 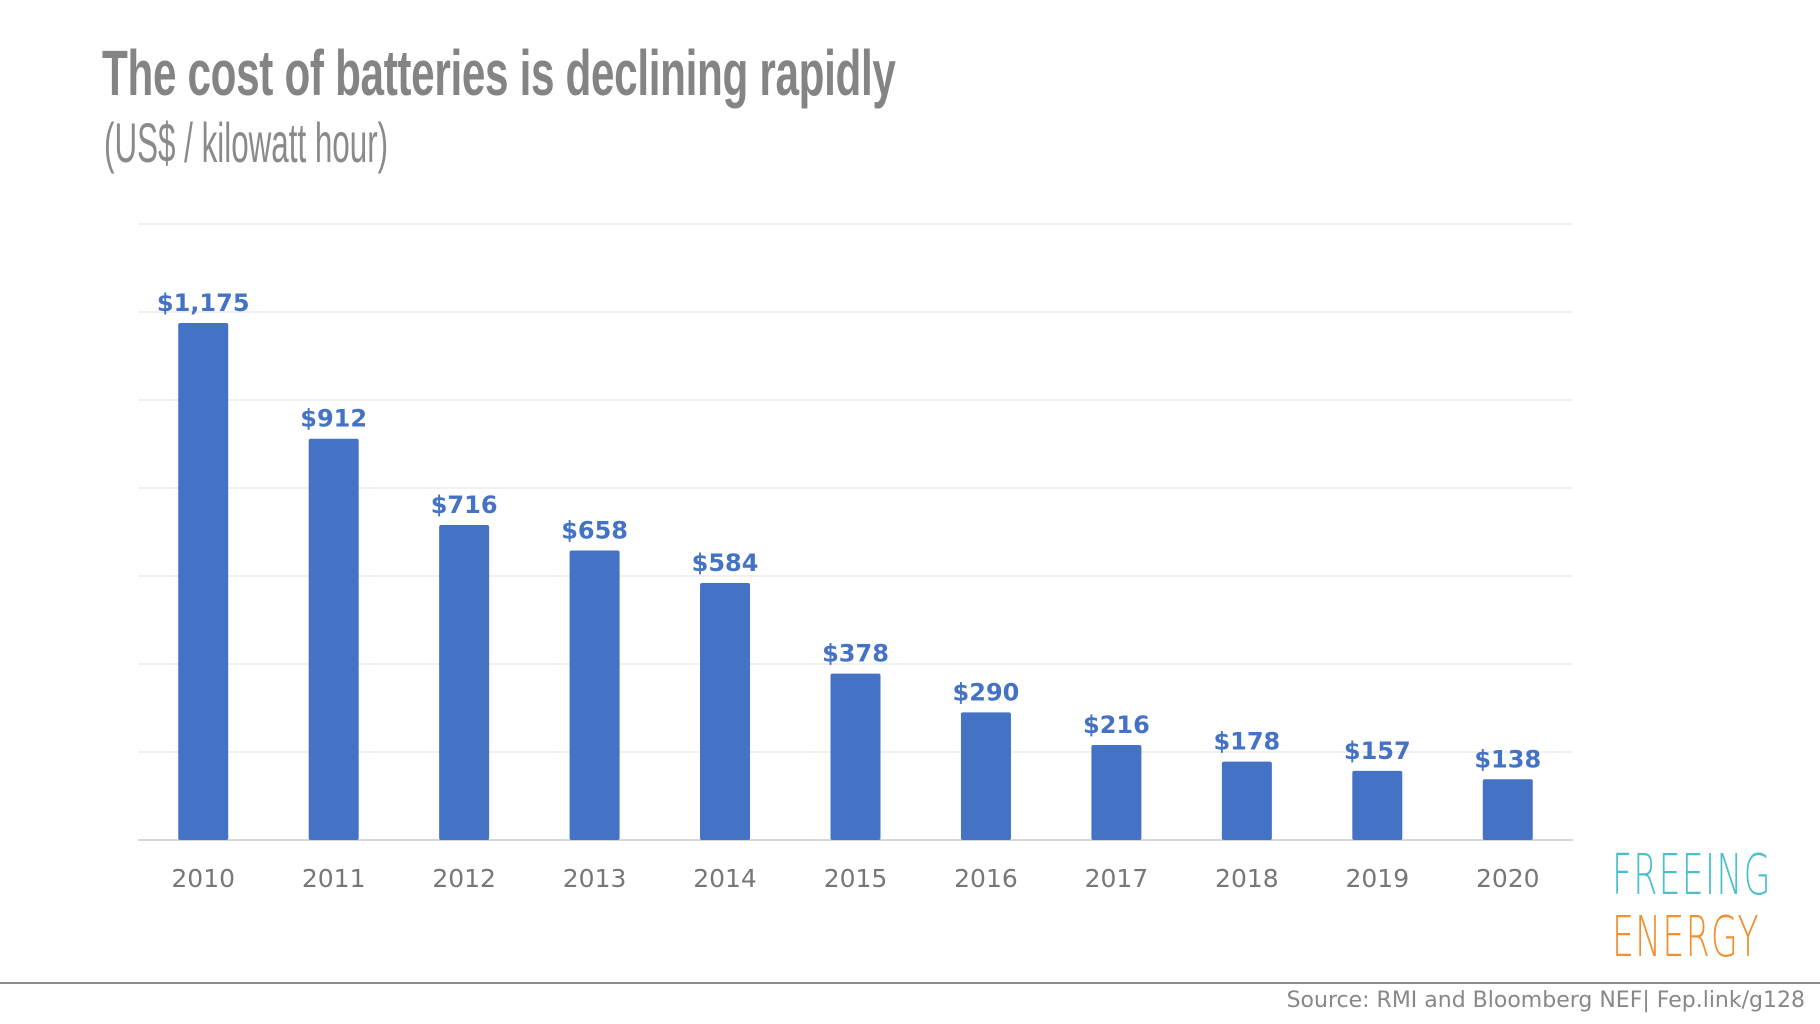 I want to click on bar-2012, so click(x=464, y=682).